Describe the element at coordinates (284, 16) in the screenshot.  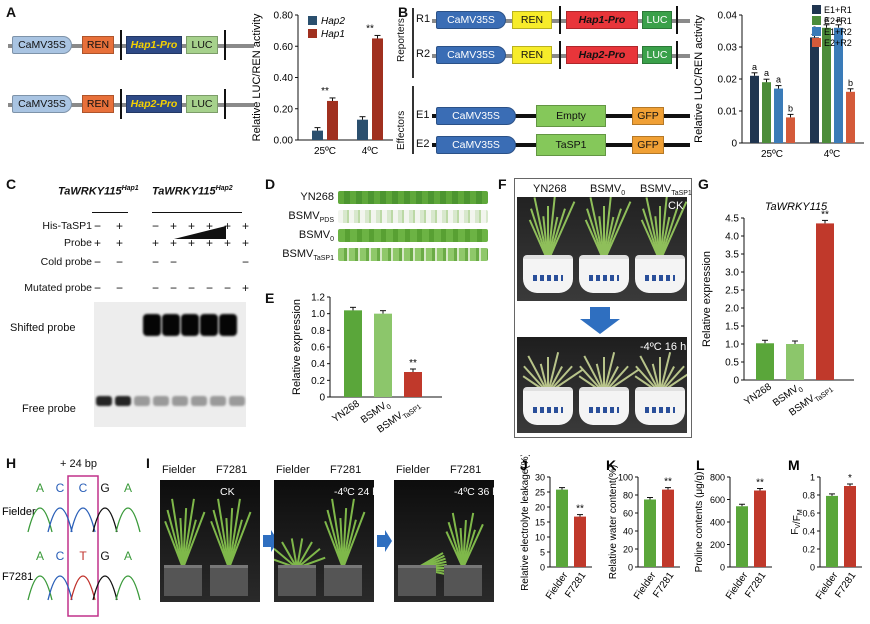
I see `y-tick-label: 0.80` at that location.